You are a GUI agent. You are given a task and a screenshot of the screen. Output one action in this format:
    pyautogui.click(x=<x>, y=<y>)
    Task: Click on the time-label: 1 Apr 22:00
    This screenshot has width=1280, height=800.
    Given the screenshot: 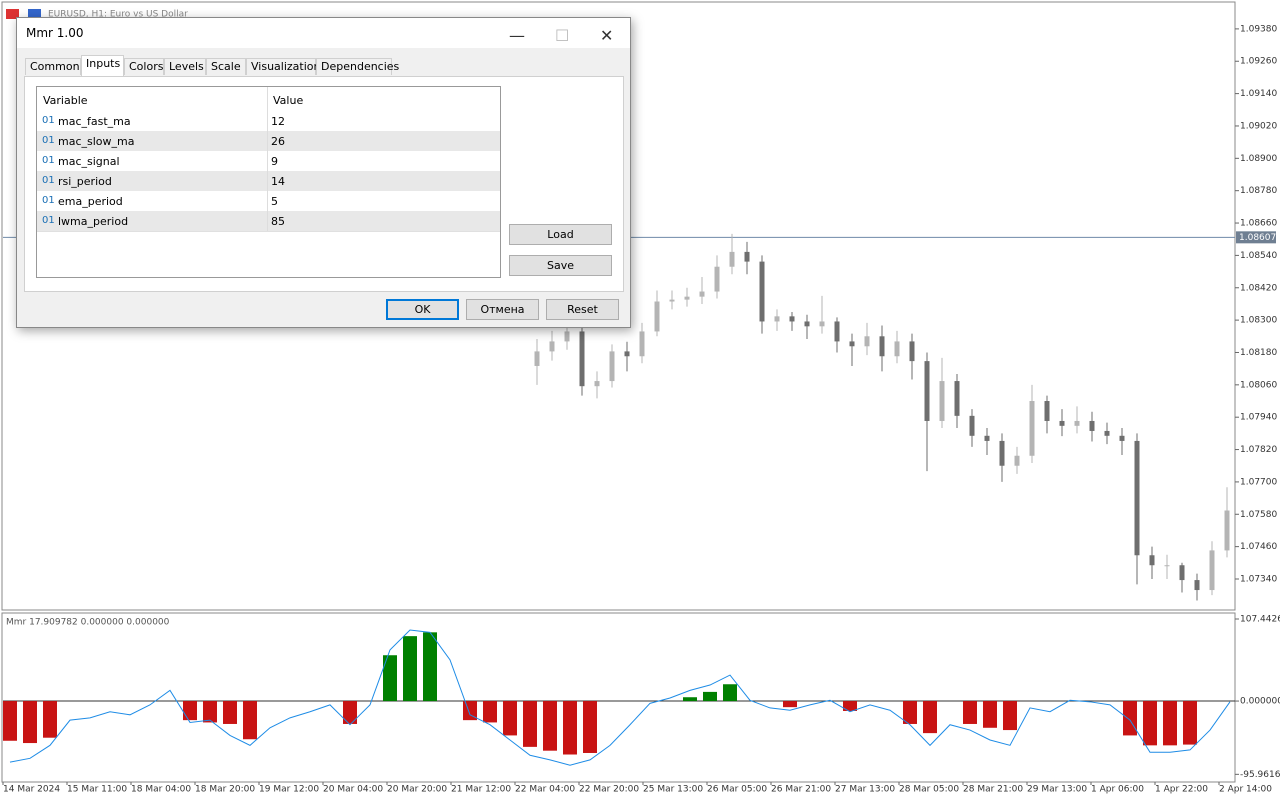 What is the action you would take?
    pyautogui.click(x=1181, y=790)
    